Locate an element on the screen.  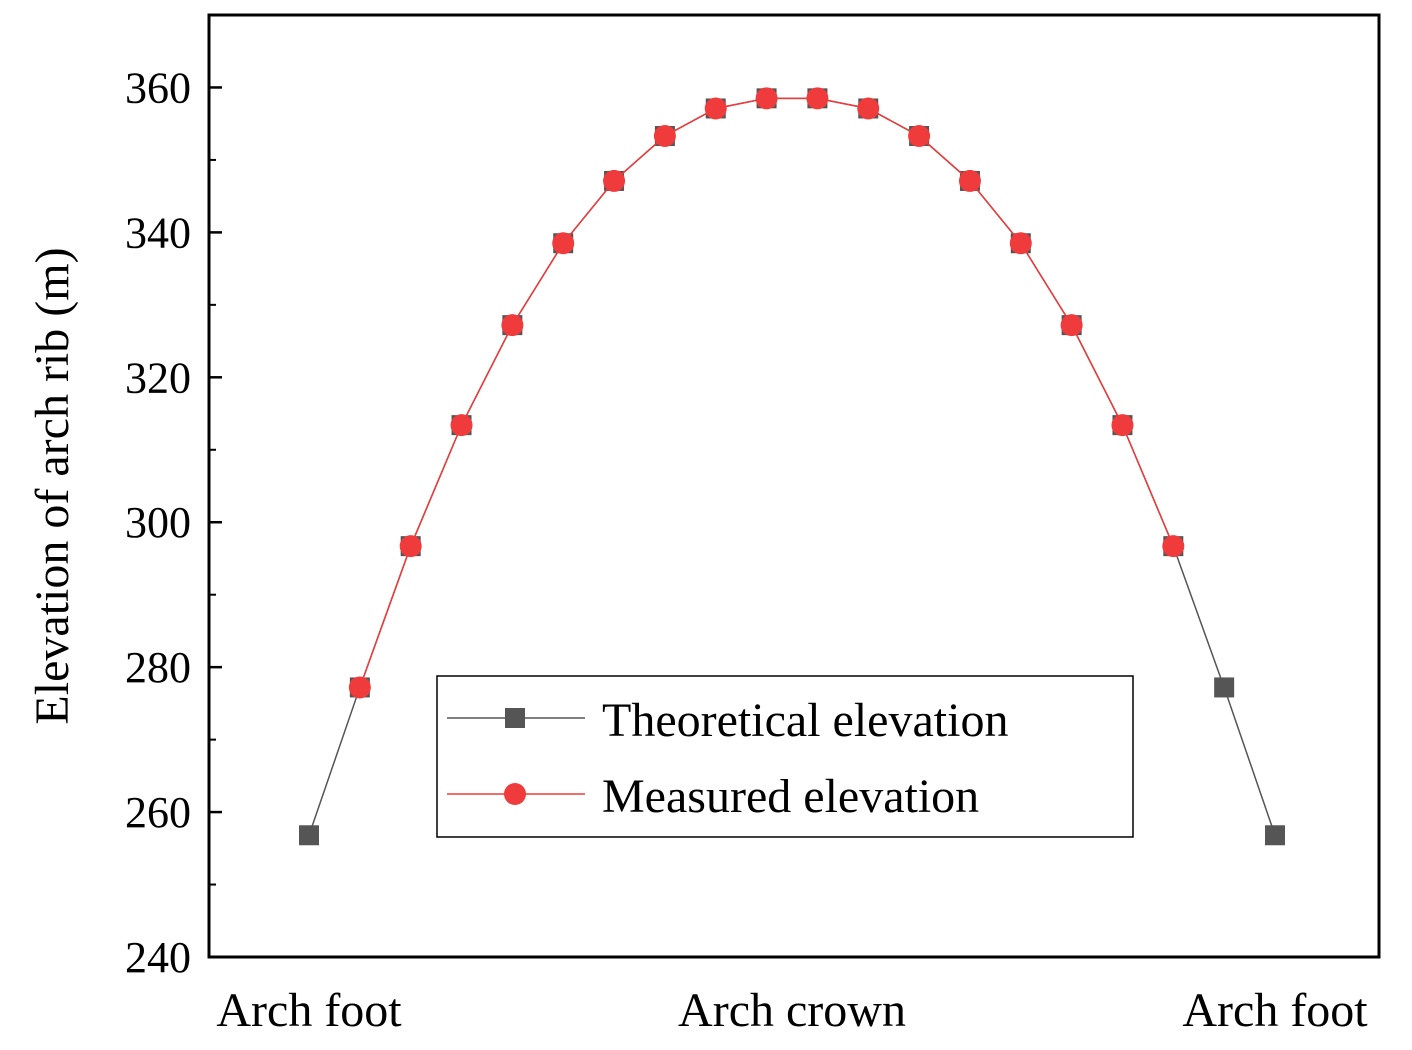
y-tick-label: 260 is located at coordinates (158, 812).